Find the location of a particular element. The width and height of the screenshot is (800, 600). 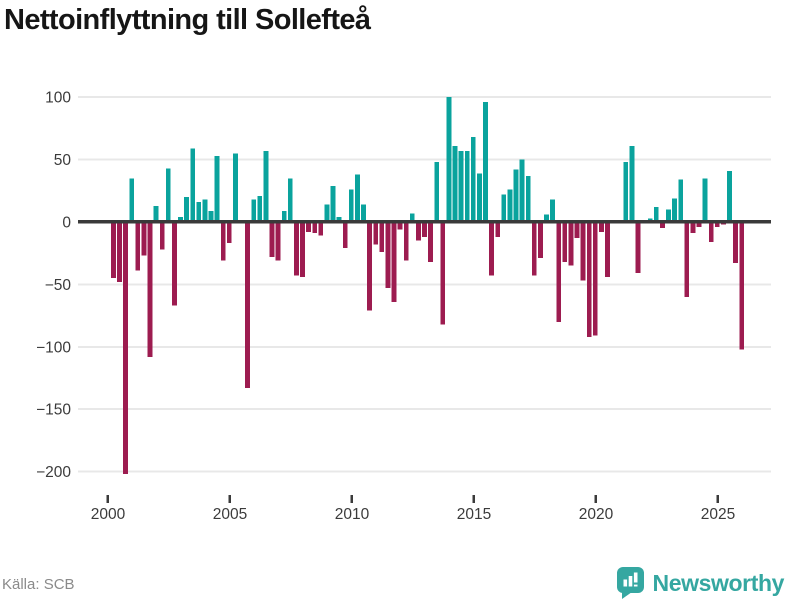

y-axis-label: −150 is located at coordinates (53, 410).